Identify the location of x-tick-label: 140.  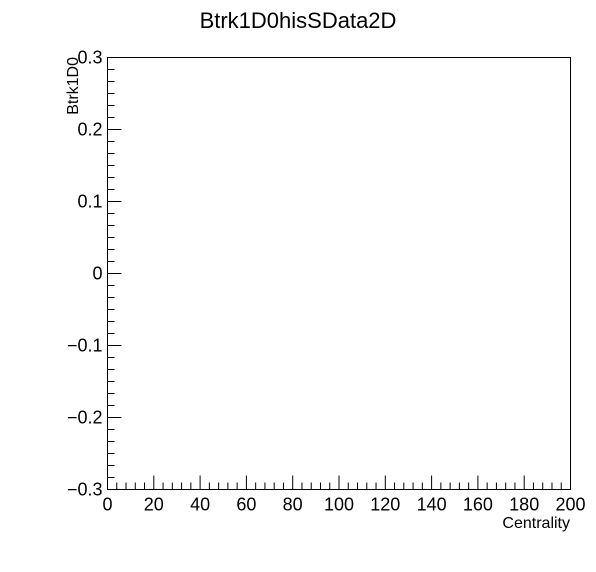
(432, 505).